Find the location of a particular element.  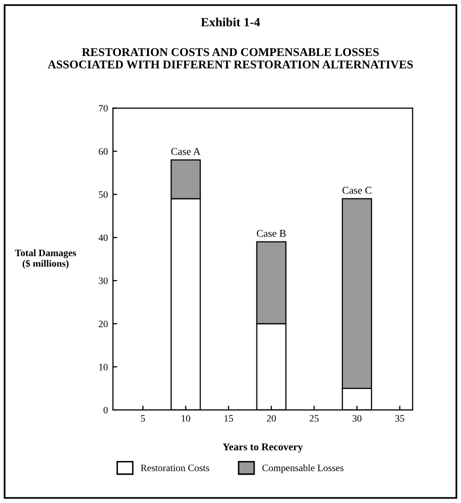

y-tick-label: 70 is located at coordinates (103, 108).